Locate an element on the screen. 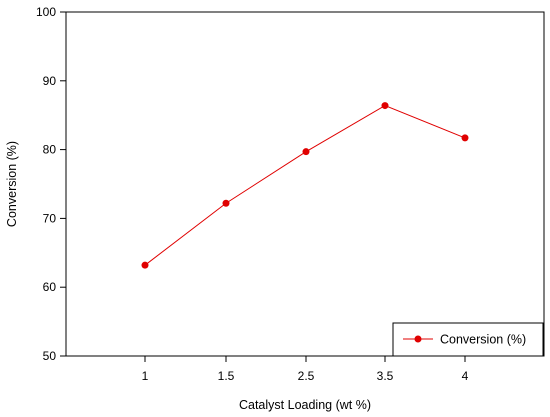  x-tick-label: 1 is located at coordinates (145, 376).